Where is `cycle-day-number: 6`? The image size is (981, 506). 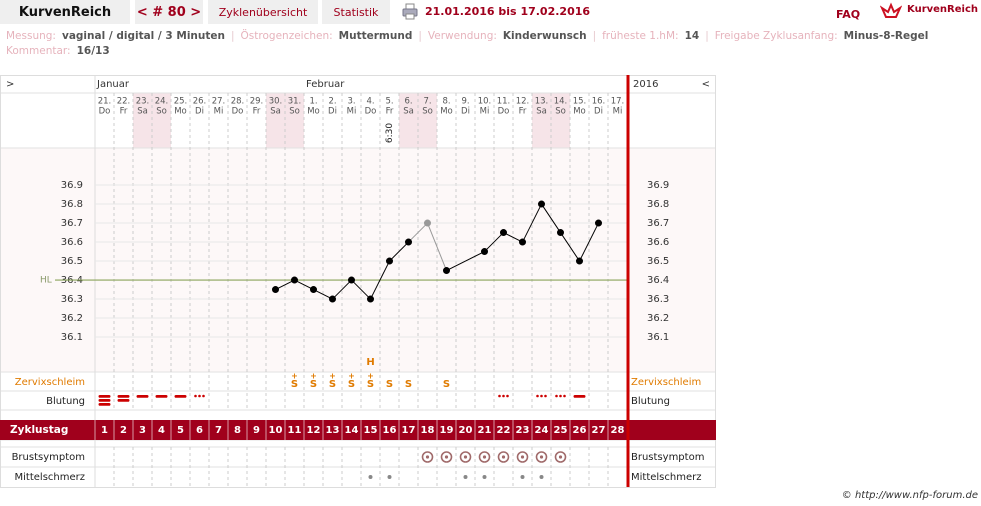 cycle-day-number: 6 is located at coordinates (199, 430).